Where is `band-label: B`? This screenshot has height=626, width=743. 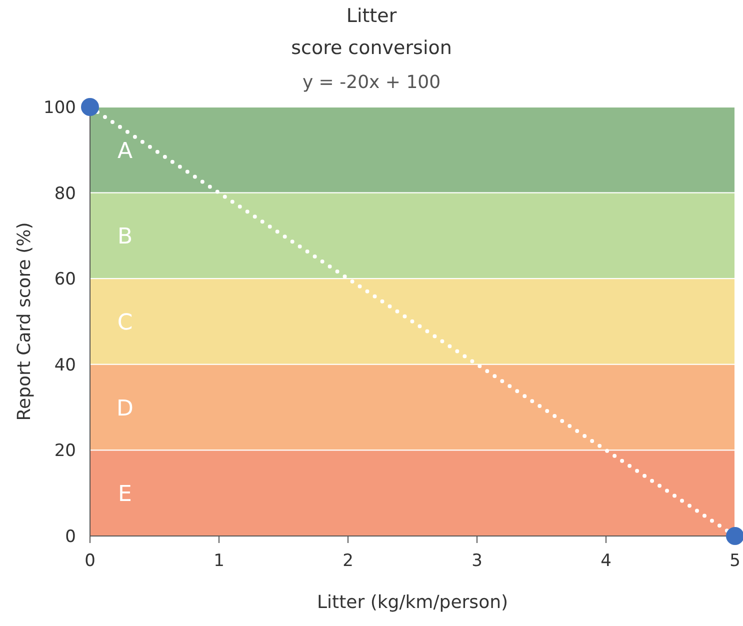
band-label: B is located at coordinates (125, 237).